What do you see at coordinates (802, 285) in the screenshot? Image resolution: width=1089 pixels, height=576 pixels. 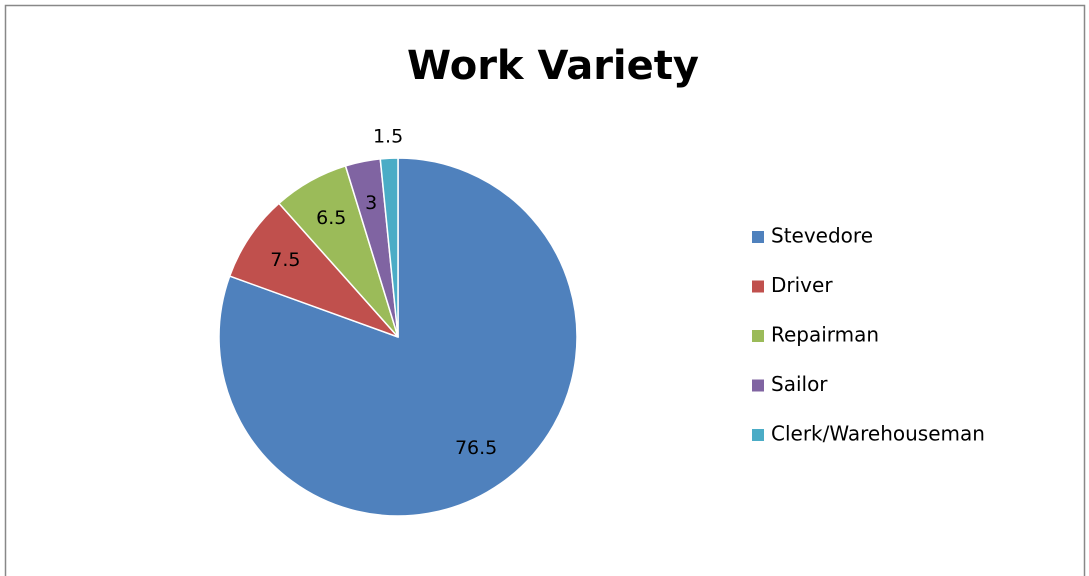 I see `legend-label: Driver` at bounding box center [802, 285].